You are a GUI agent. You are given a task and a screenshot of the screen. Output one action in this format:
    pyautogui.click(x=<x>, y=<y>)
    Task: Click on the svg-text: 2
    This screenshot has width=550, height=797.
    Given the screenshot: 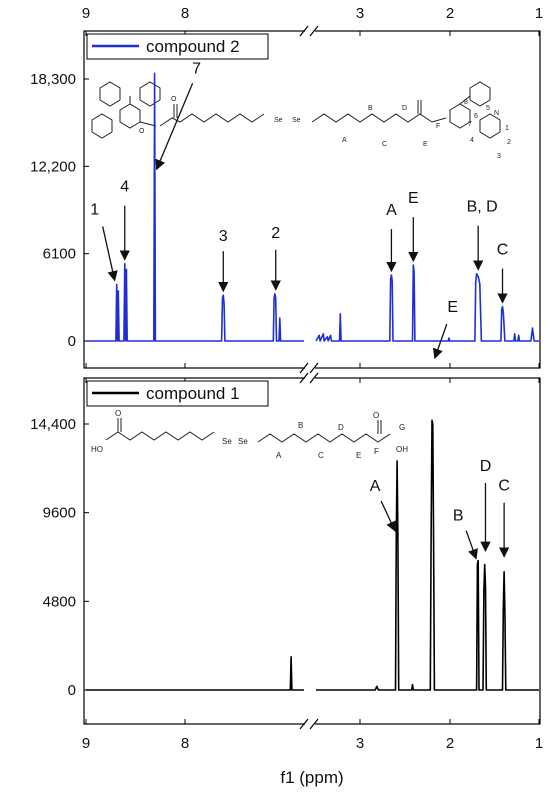 What is the action you would take?
    pyautogui.click(x=509, y=142)
    